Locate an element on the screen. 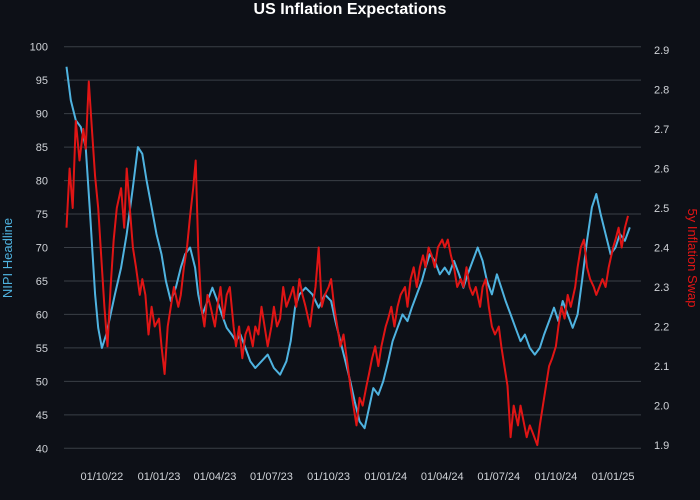  x-tick-label: 01/07/24 is located at coordinates (498, 477).